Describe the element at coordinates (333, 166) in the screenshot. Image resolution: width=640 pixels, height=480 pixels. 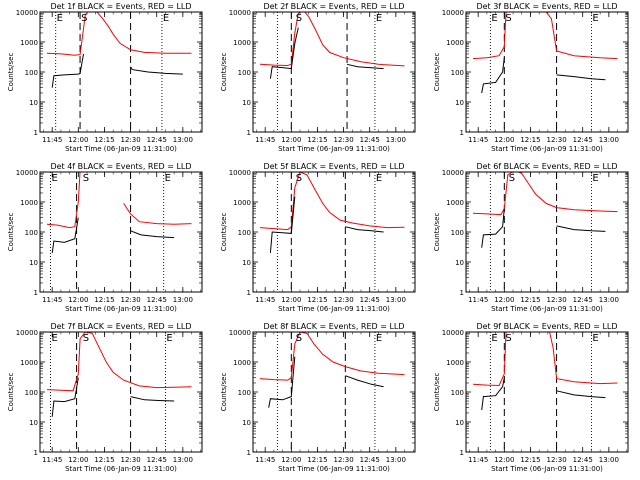
I see `chart-title: Det 5f BLACK = Events, RED = LLD` at that location.